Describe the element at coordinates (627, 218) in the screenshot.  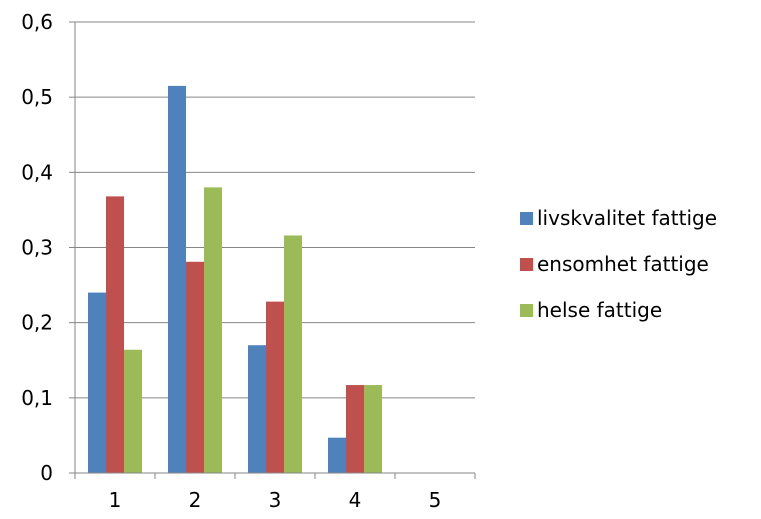
I see `legend-label: livskvalitet fattige` at that location.